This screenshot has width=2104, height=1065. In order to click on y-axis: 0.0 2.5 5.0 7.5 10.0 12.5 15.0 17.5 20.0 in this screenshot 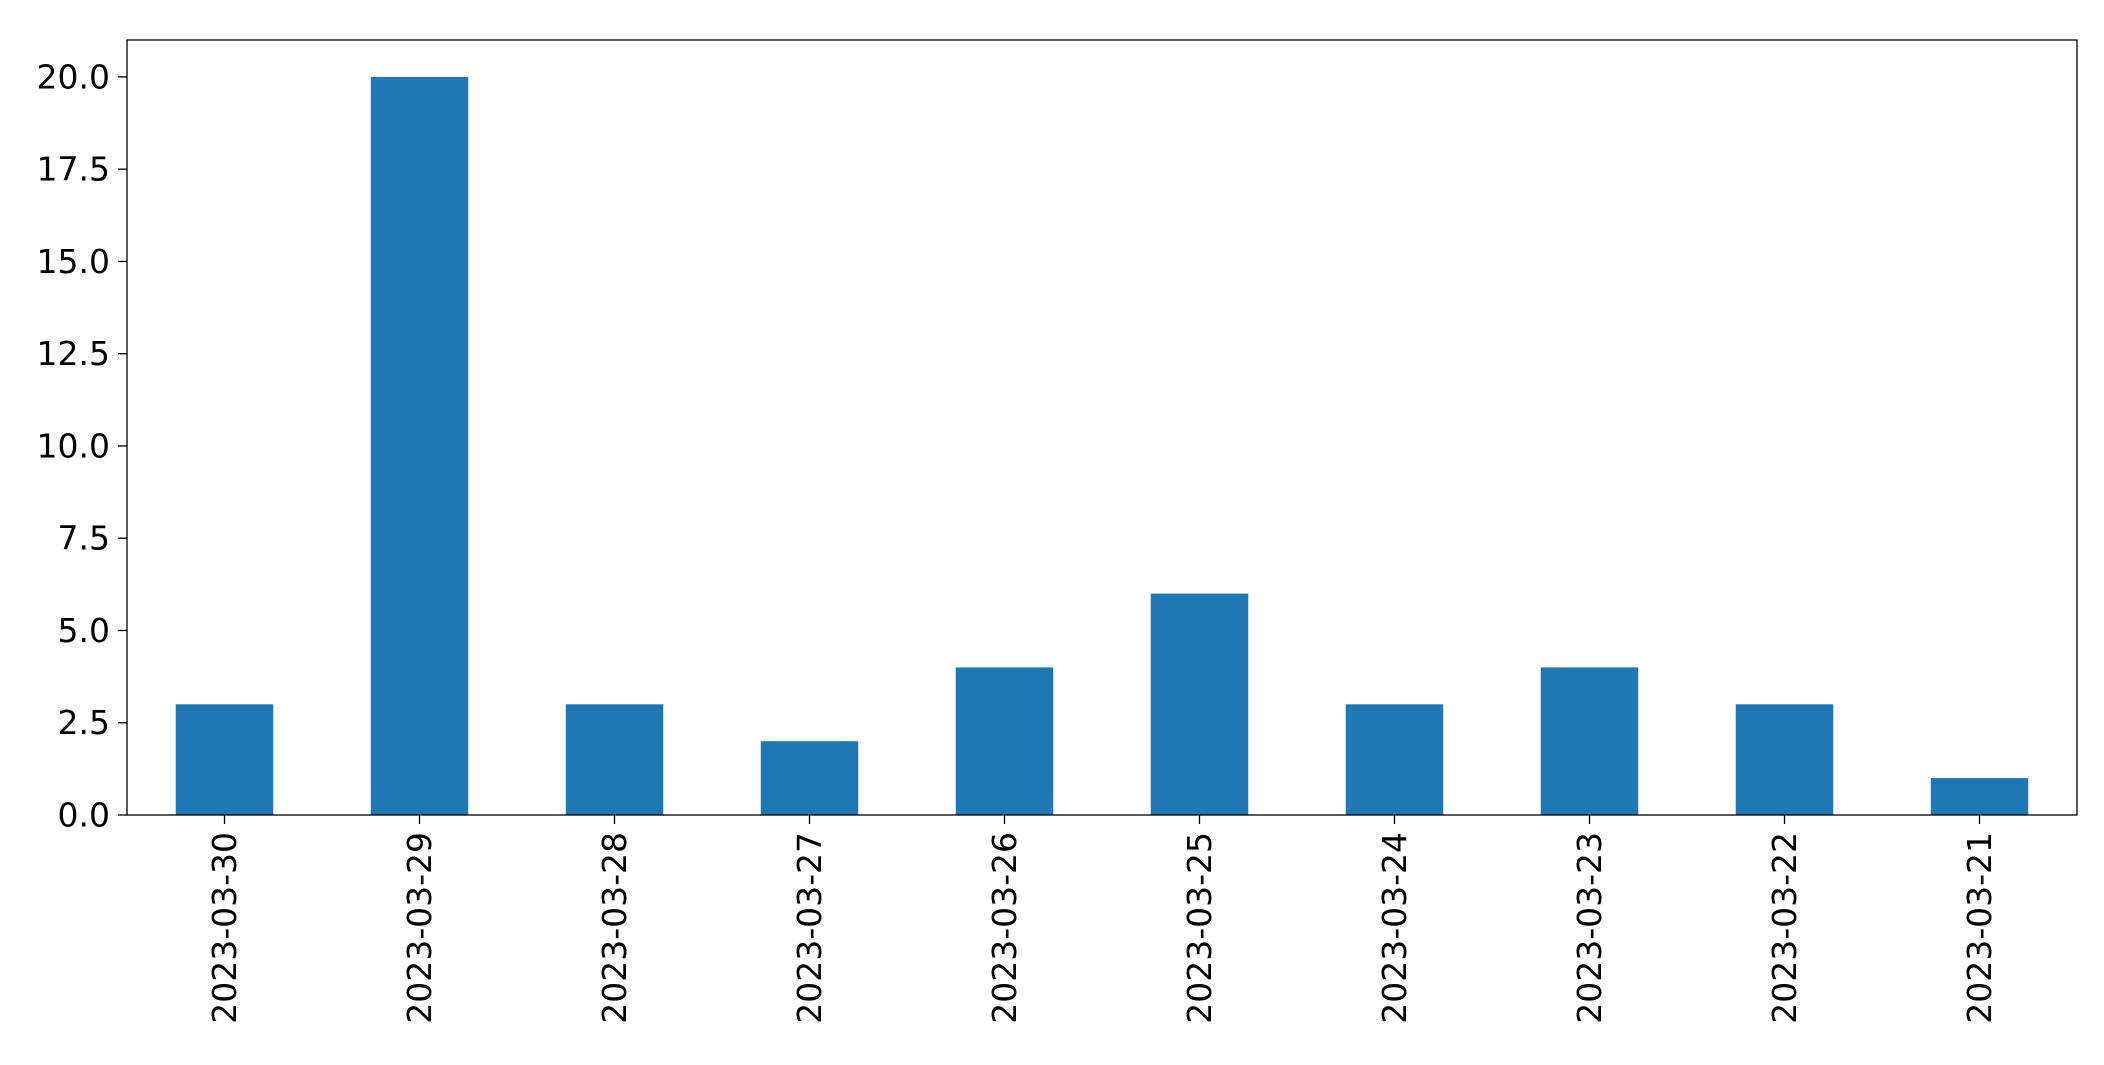, I will do `click(82, 446)`.